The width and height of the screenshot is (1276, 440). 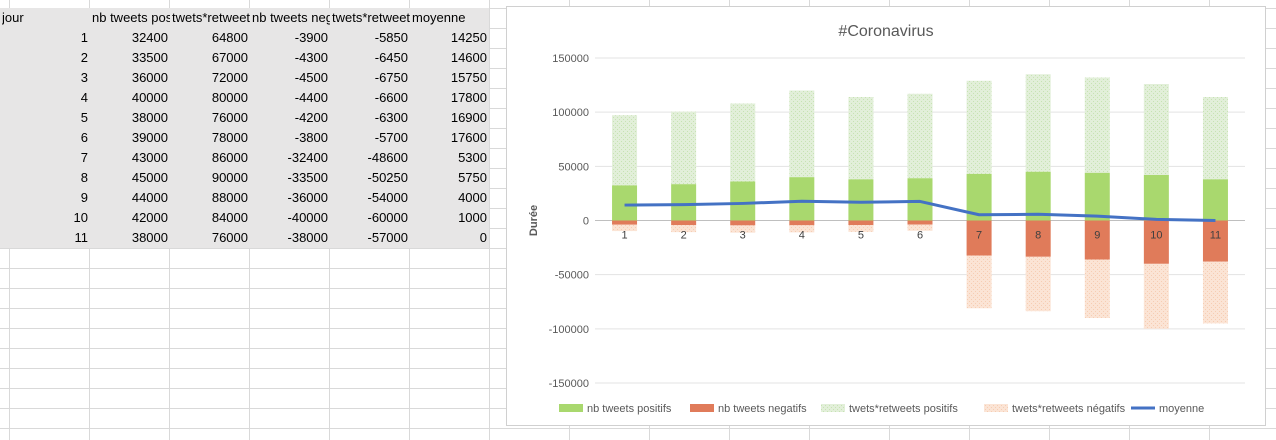 I want to click on table-cell: -4400, so click(x=311, y=97).